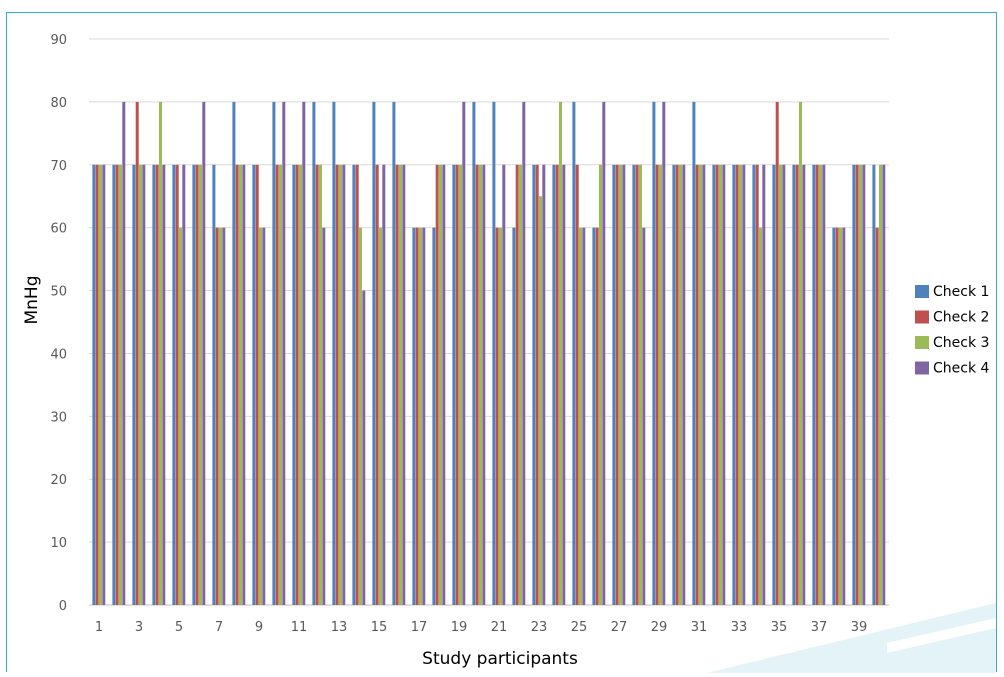 This screenshot has width=1004, height=677. I want to click on legend-item: Check 2, so click(952, 318).